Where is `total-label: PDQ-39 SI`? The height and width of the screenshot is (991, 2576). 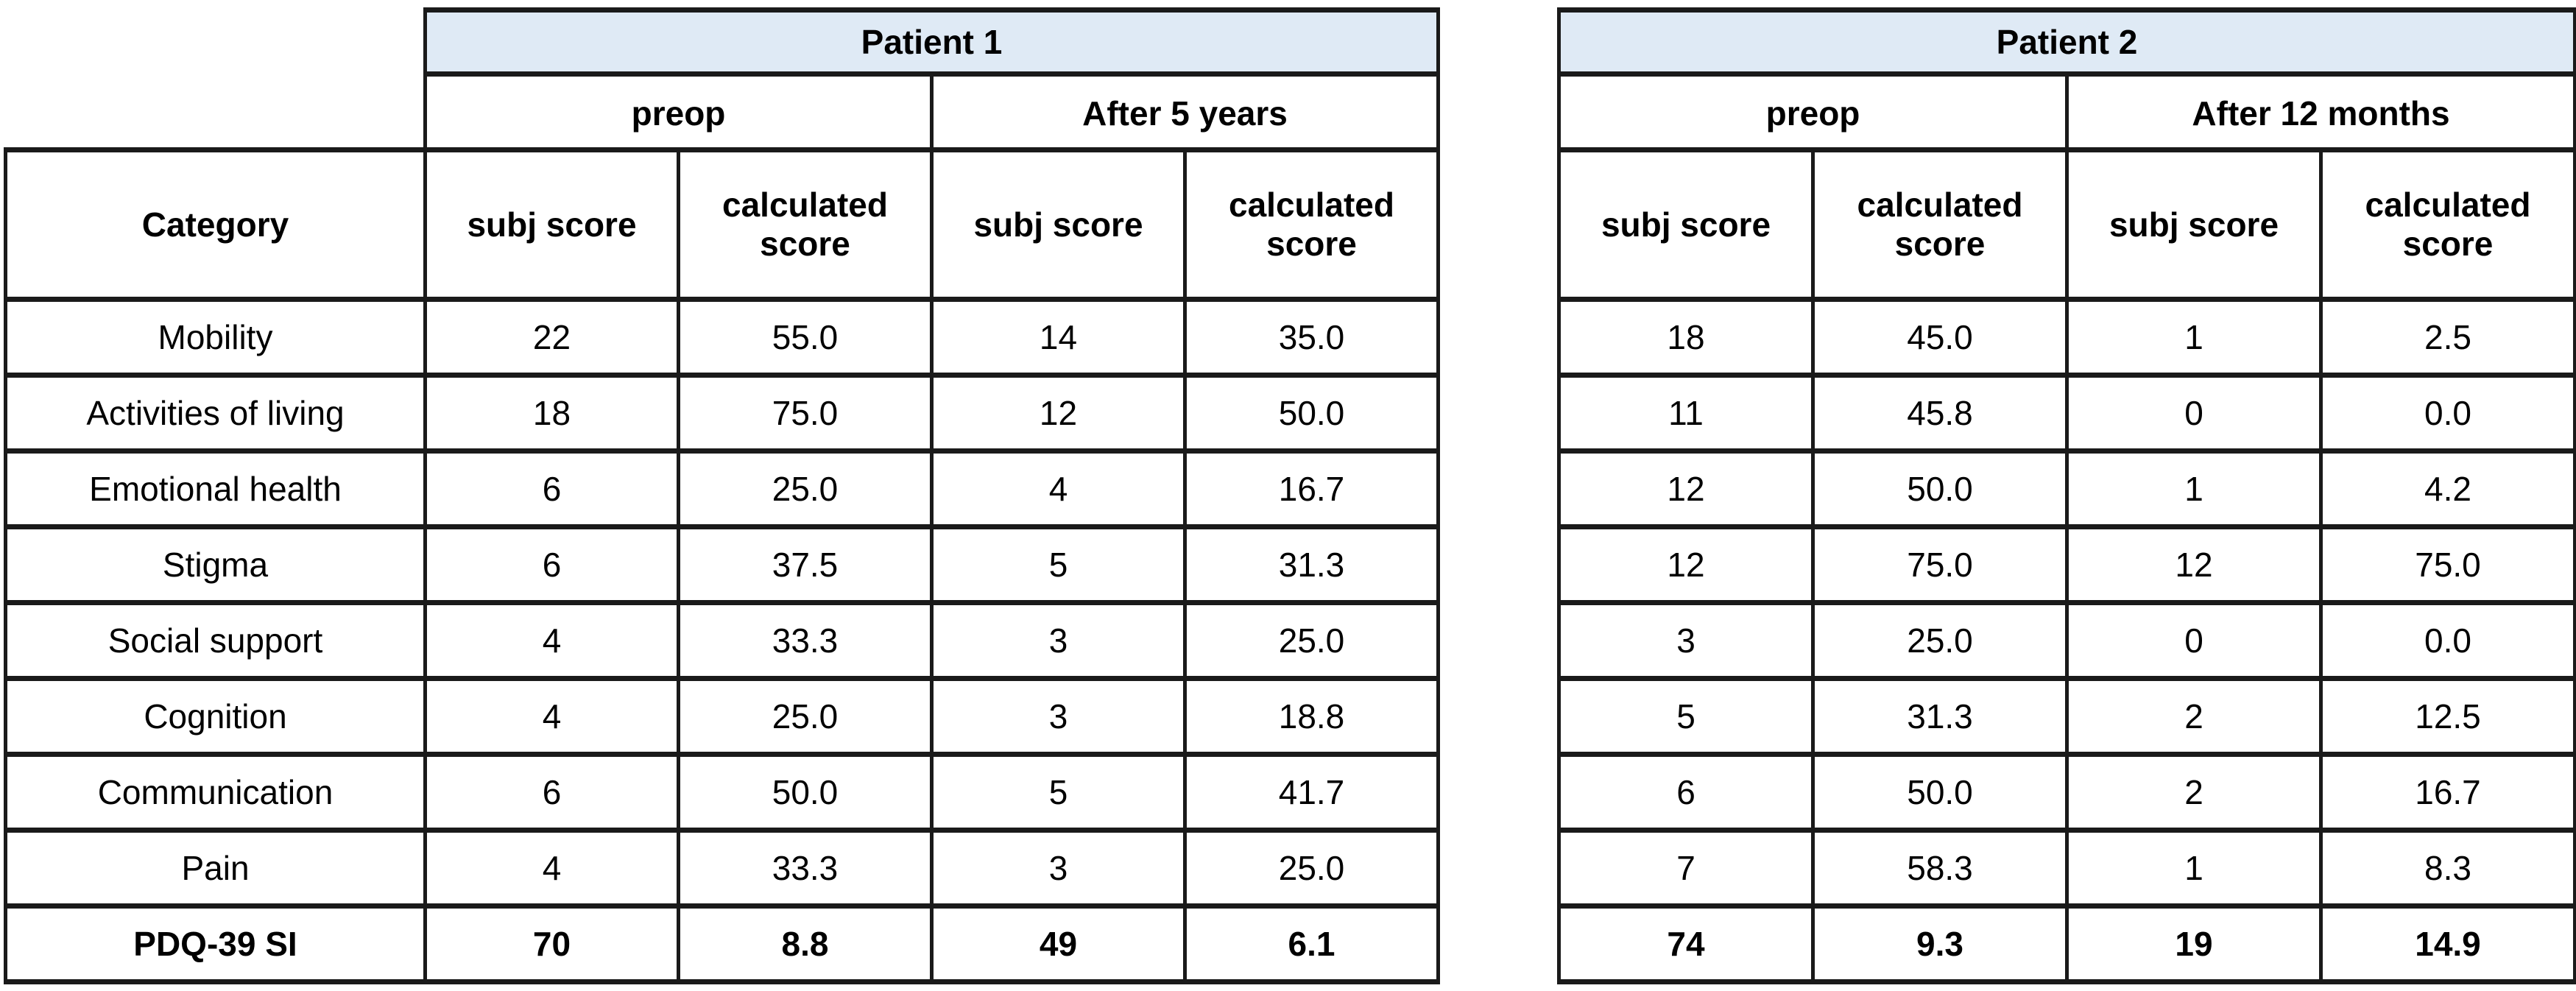 total-label: PDQ-39 SI is located at coordinates (215, 943).